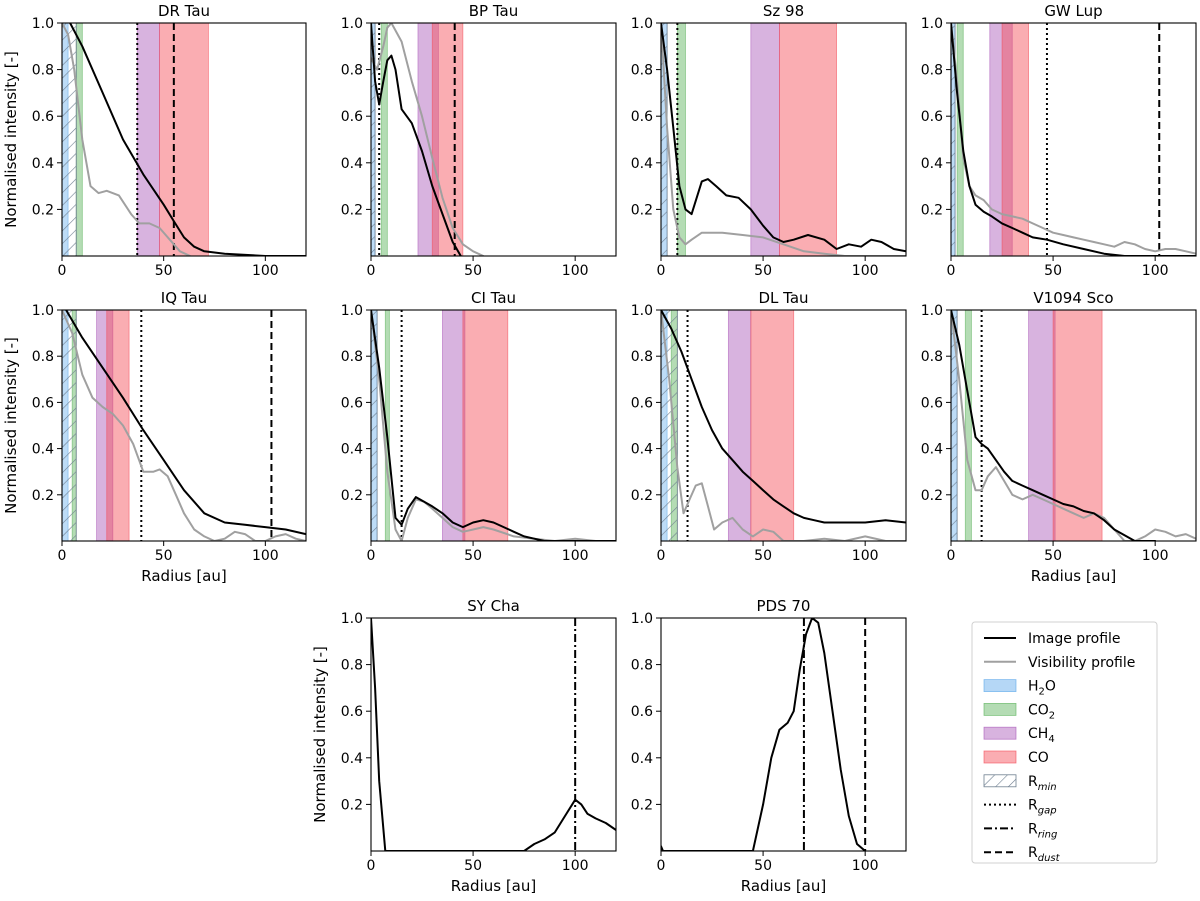 This screenshot has height=901, width=1200. I want to click on panel-gw-lup: 0 50 100 0.2 0.4 0.6 0.8 1.0 GW Lup, so click(1059, 140).